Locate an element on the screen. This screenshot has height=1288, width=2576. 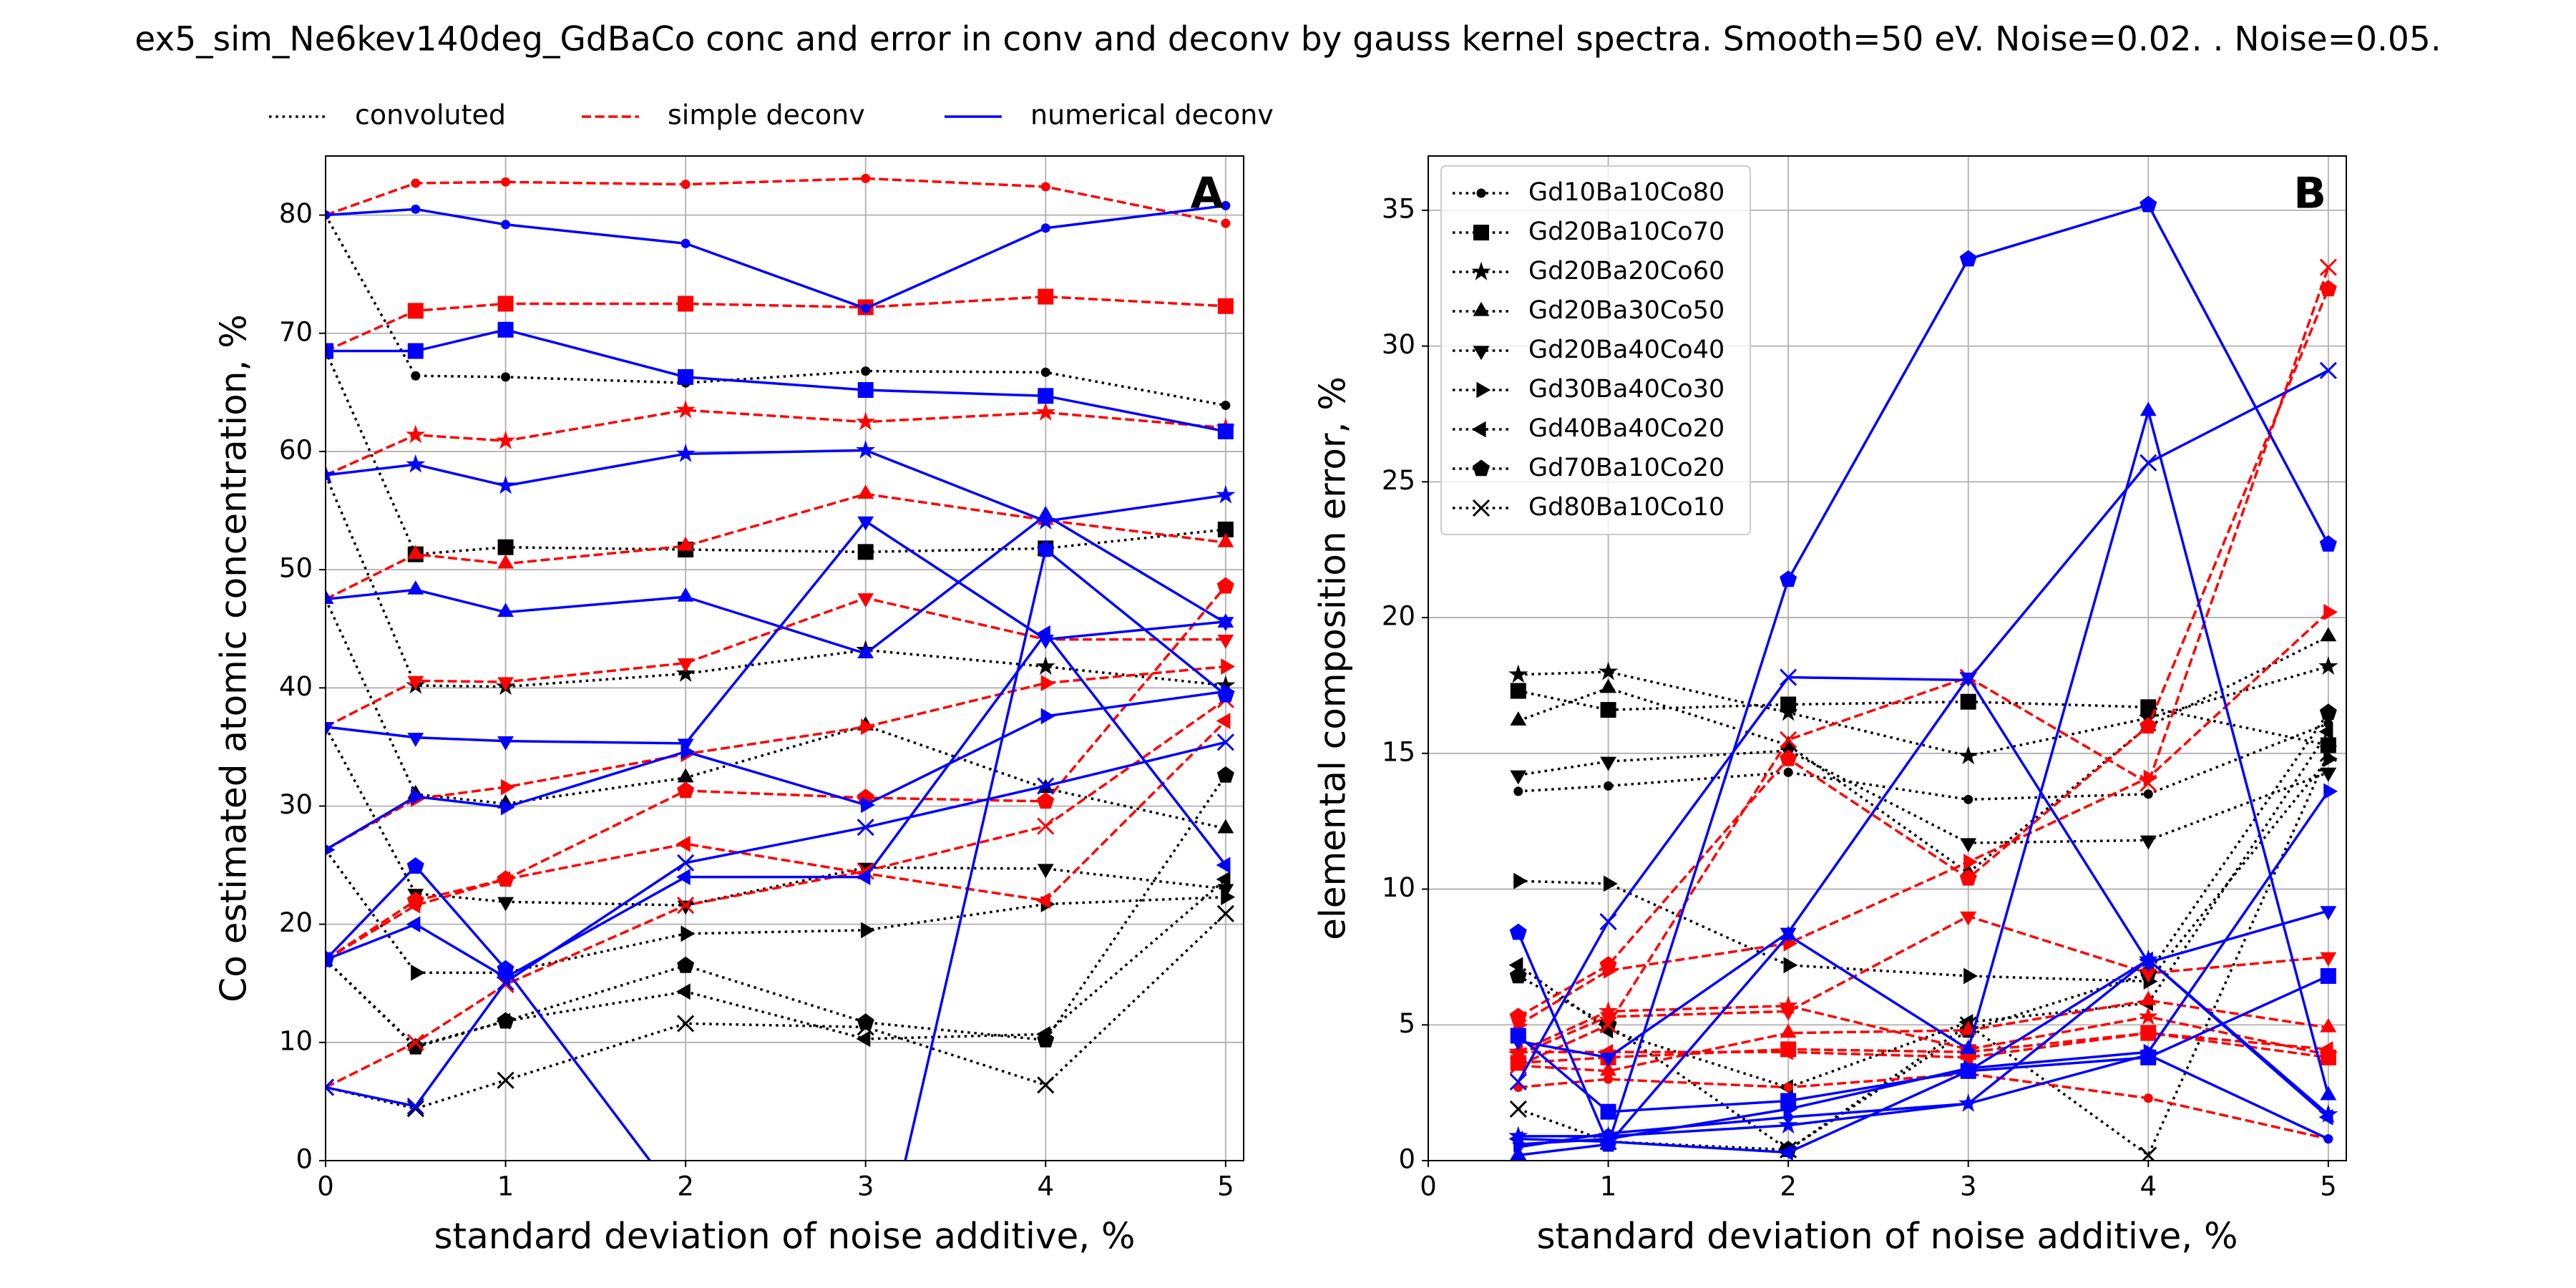
legend-label: Gd80Ba10Co10 is located at coordinates (1626, 507).